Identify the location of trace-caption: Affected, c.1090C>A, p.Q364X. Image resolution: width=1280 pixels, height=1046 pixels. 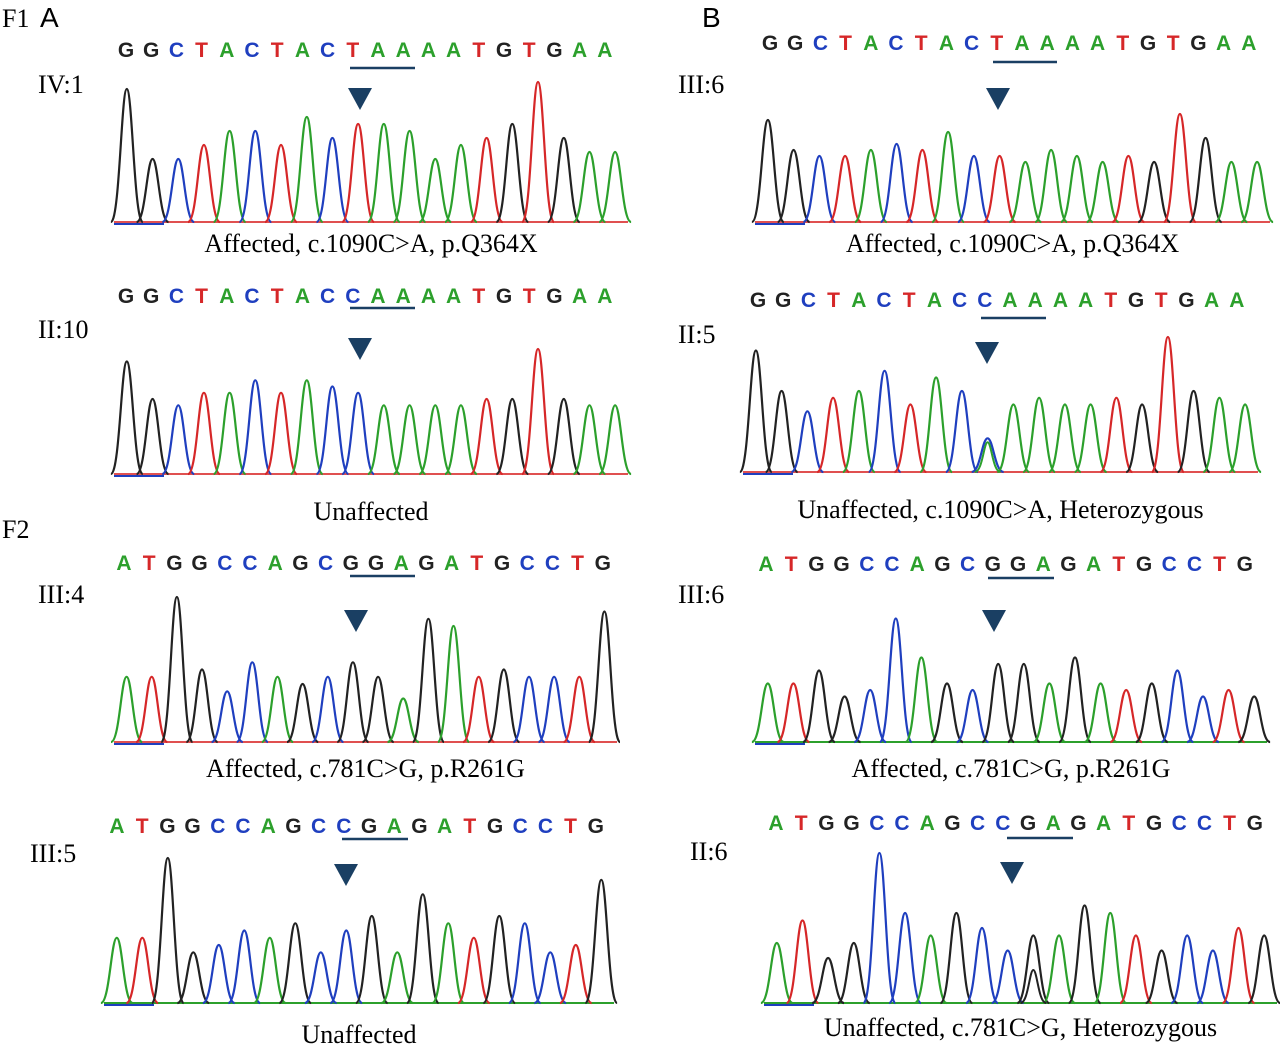
(371, 243).